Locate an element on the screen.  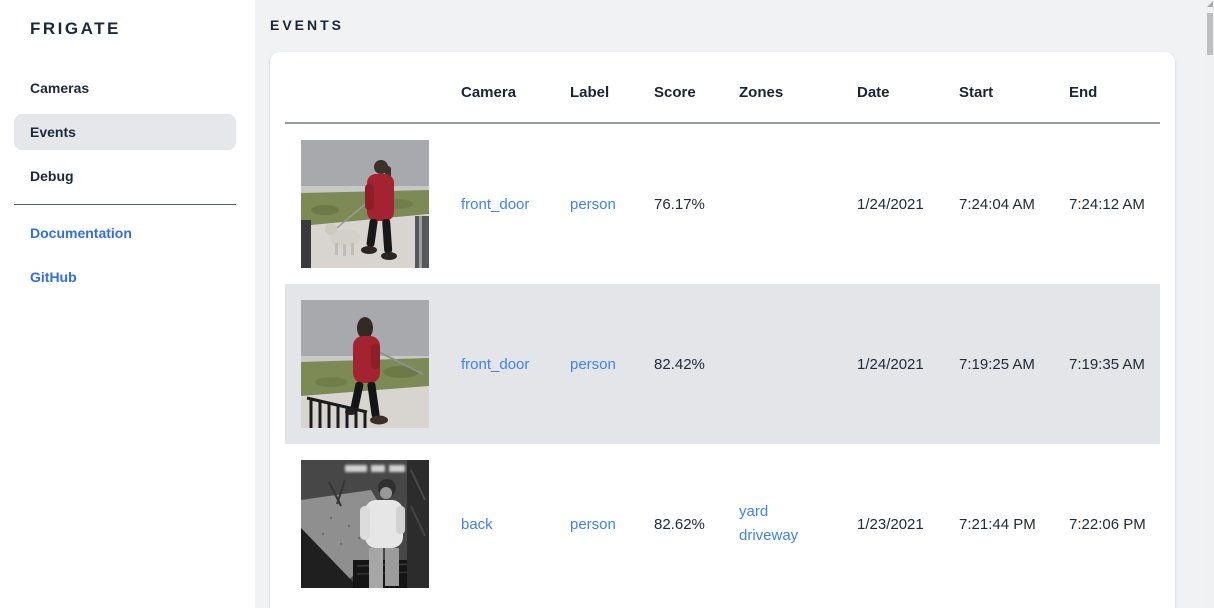
camera-link: back is located at coordinates (477, 524).